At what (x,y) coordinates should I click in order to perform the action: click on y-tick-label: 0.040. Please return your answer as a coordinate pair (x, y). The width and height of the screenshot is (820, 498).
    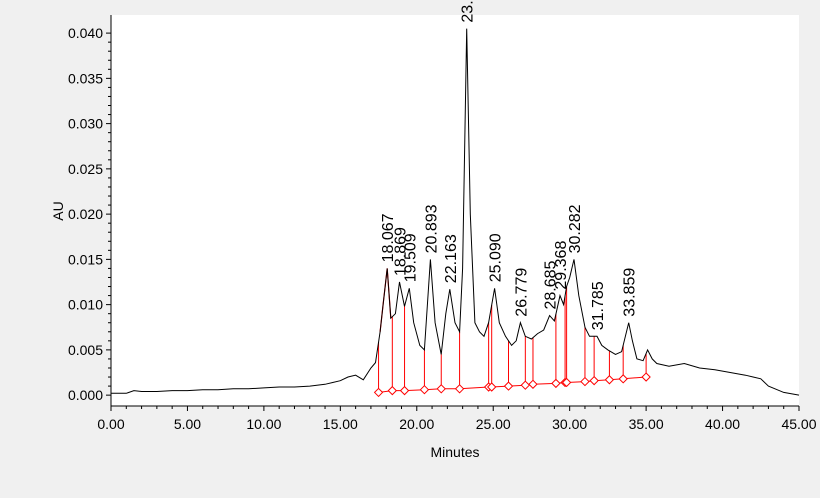
    Looking at the image, I should click on (85, 33).